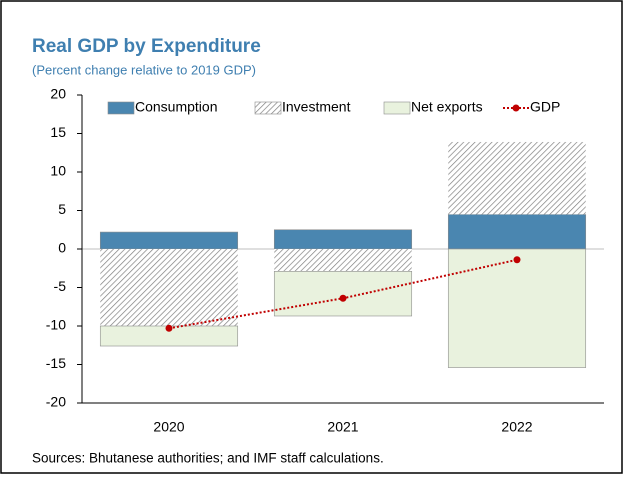 This screenshot has height=479, width=623. I want to click on chart-title: Real GDP by Expenditure, so click(146, 46).